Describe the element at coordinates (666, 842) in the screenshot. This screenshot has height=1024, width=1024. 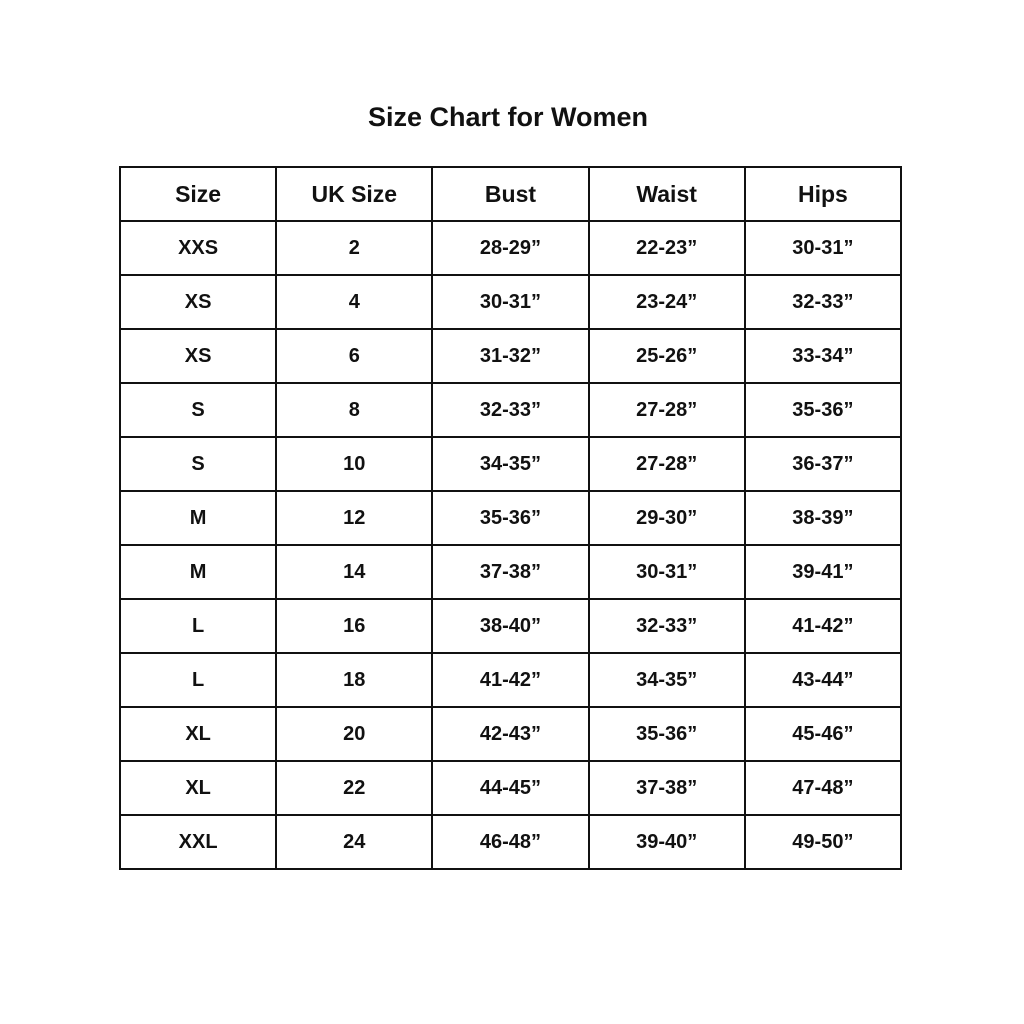
I see `table-cell: 39-40”` at that location.